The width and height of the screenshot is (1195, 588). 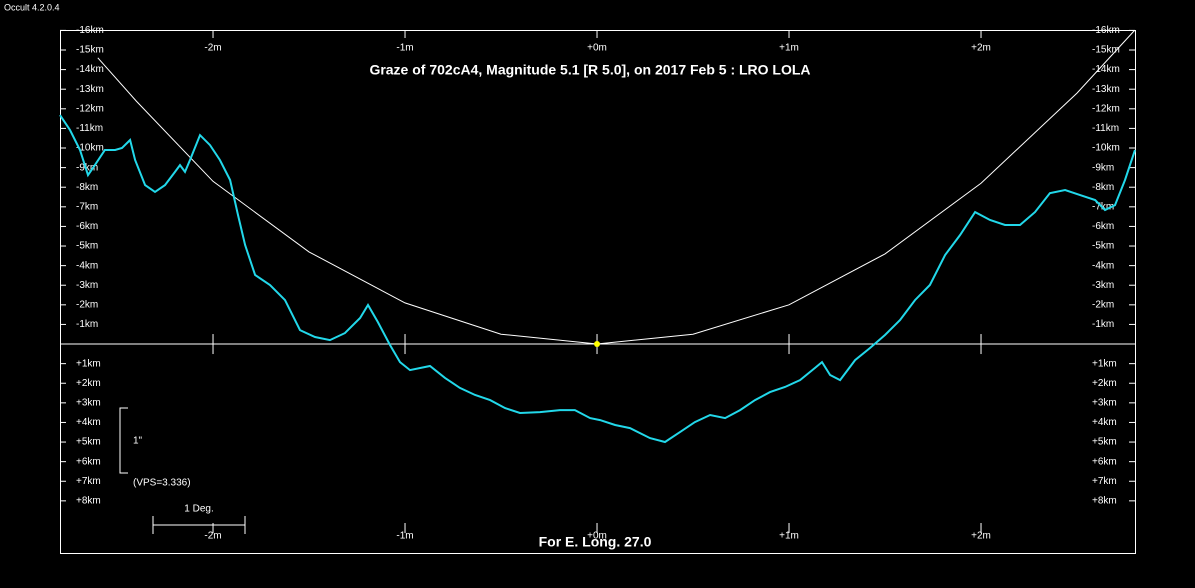 I want to click on scale-bracket, so click(x=123, y=440).